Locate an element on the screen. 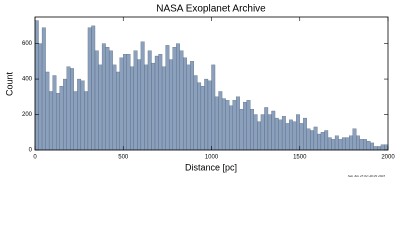 This screenshot has height=240, width=400. y-axis-label: Count is located at coordinates (9, 84).